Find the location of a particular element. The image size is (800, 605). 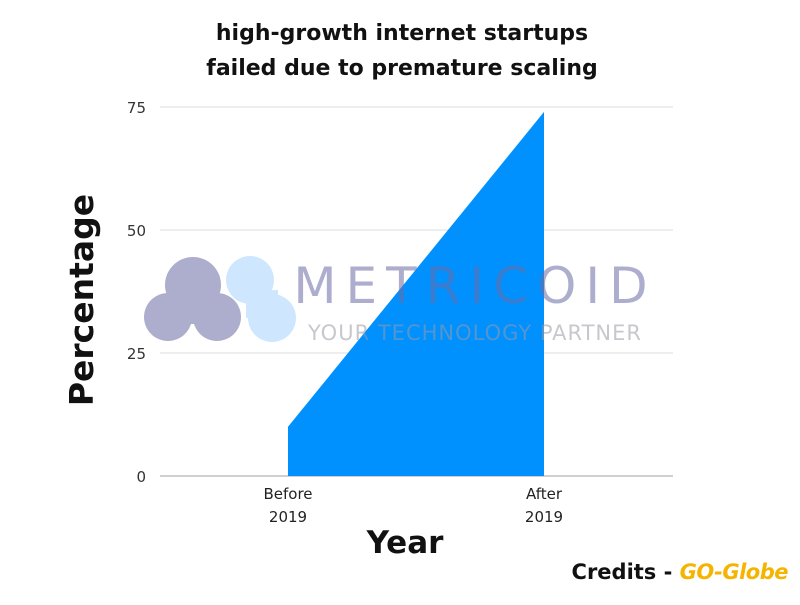

credits: Credits - GO-Globe is located at coordinates (680, 572).